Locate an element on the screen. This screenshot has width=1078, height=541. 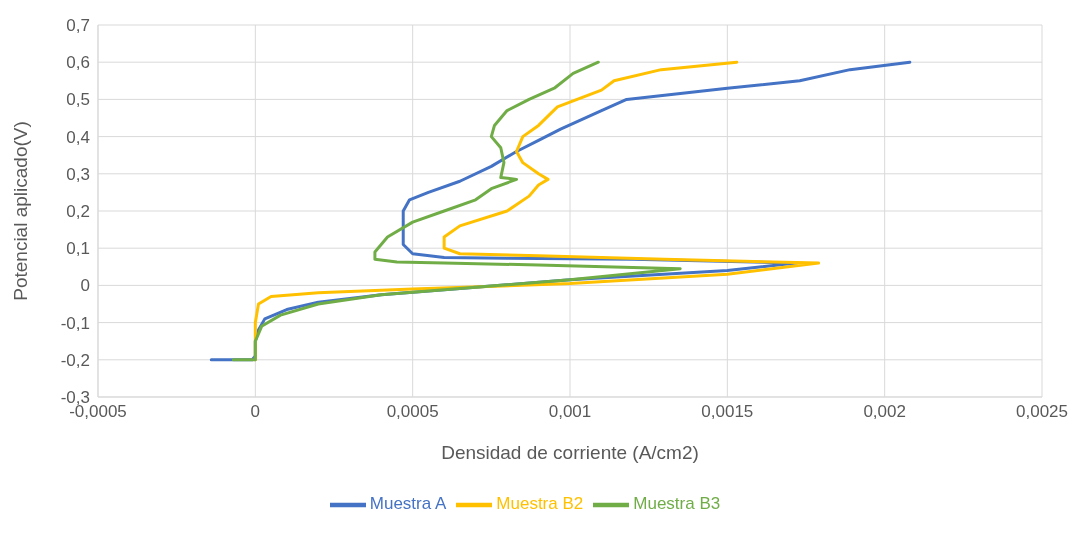
y-tick-label: 0,1 is located at coordinates (78, 249).